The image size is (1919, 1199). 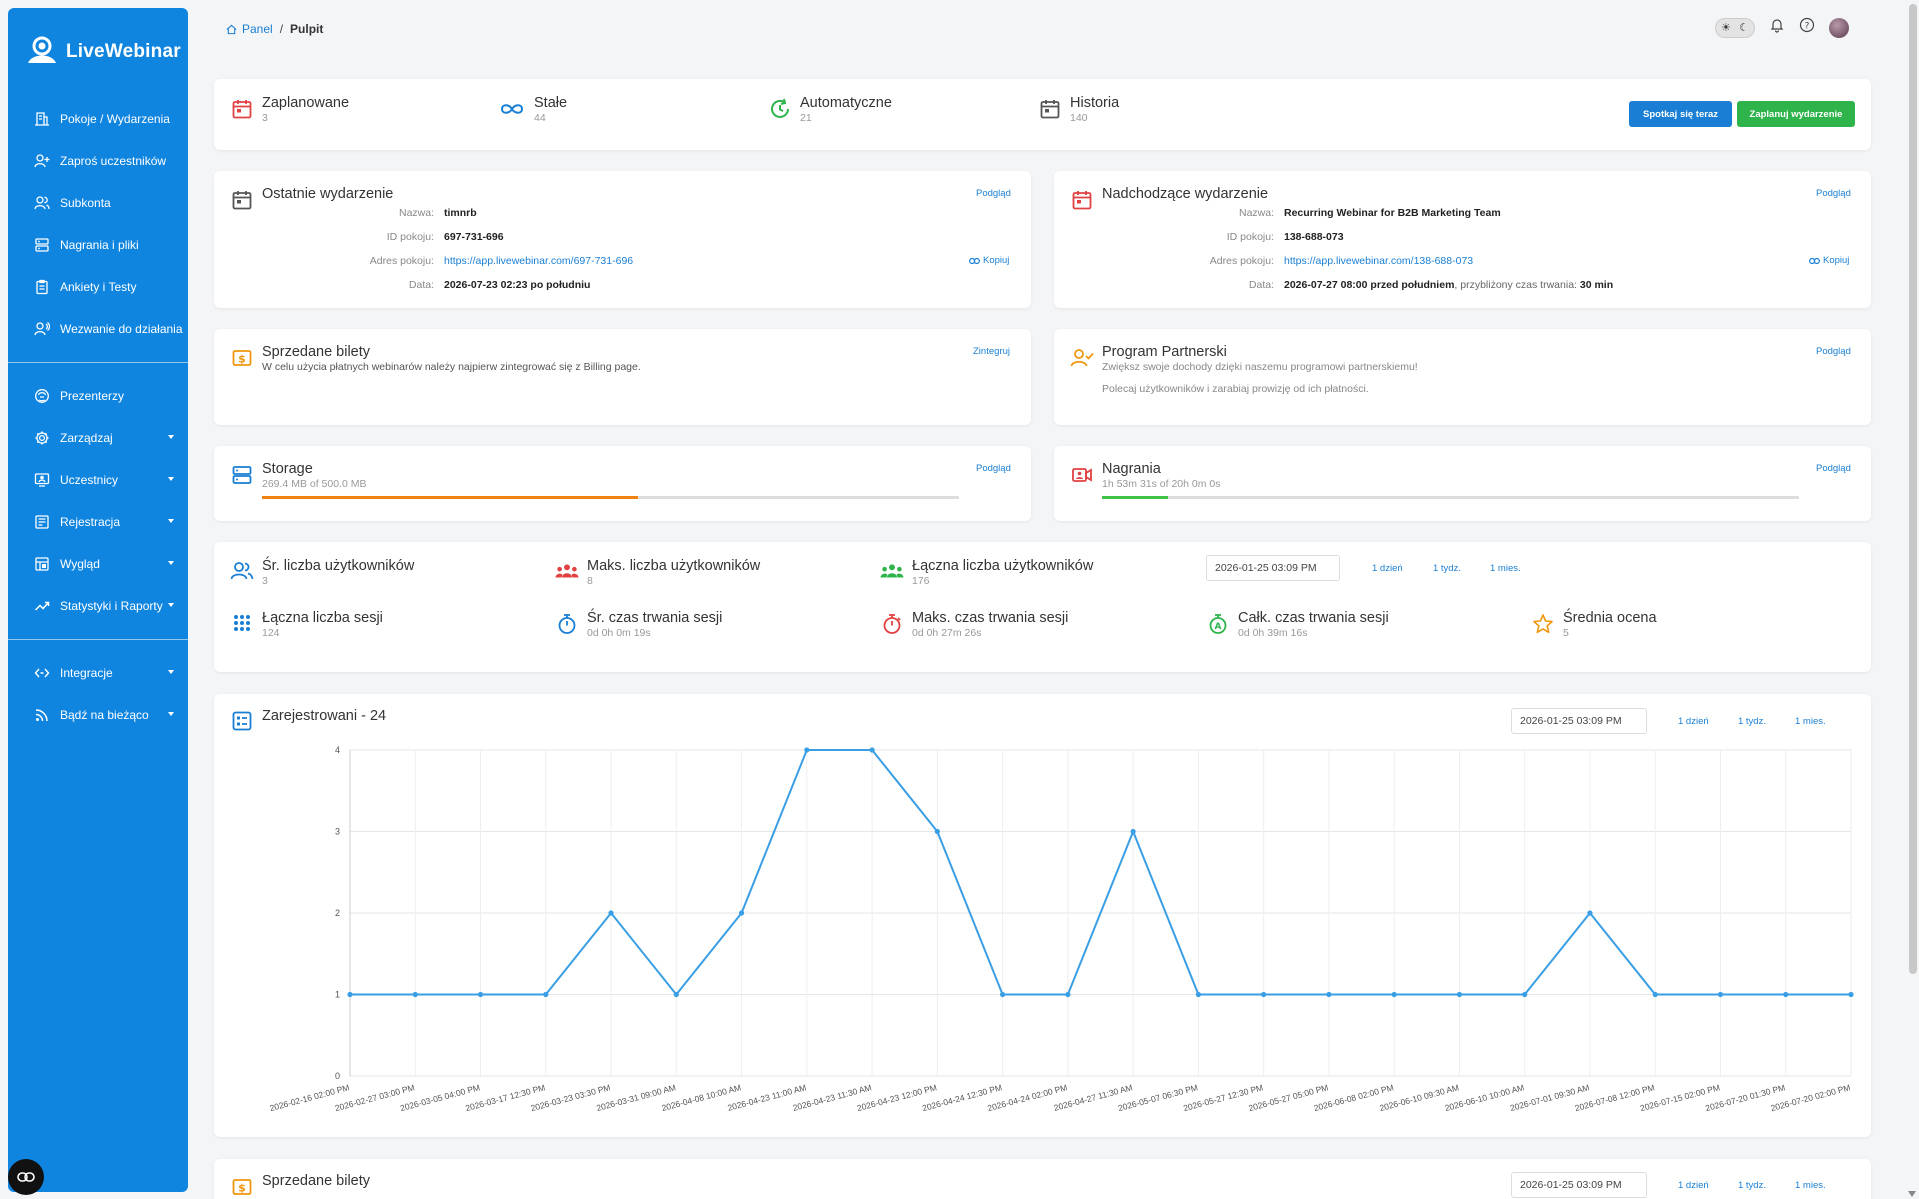 I want to click on sidebar-item-user-plus: Zaproś uczestników, so click(x=98, y=161).